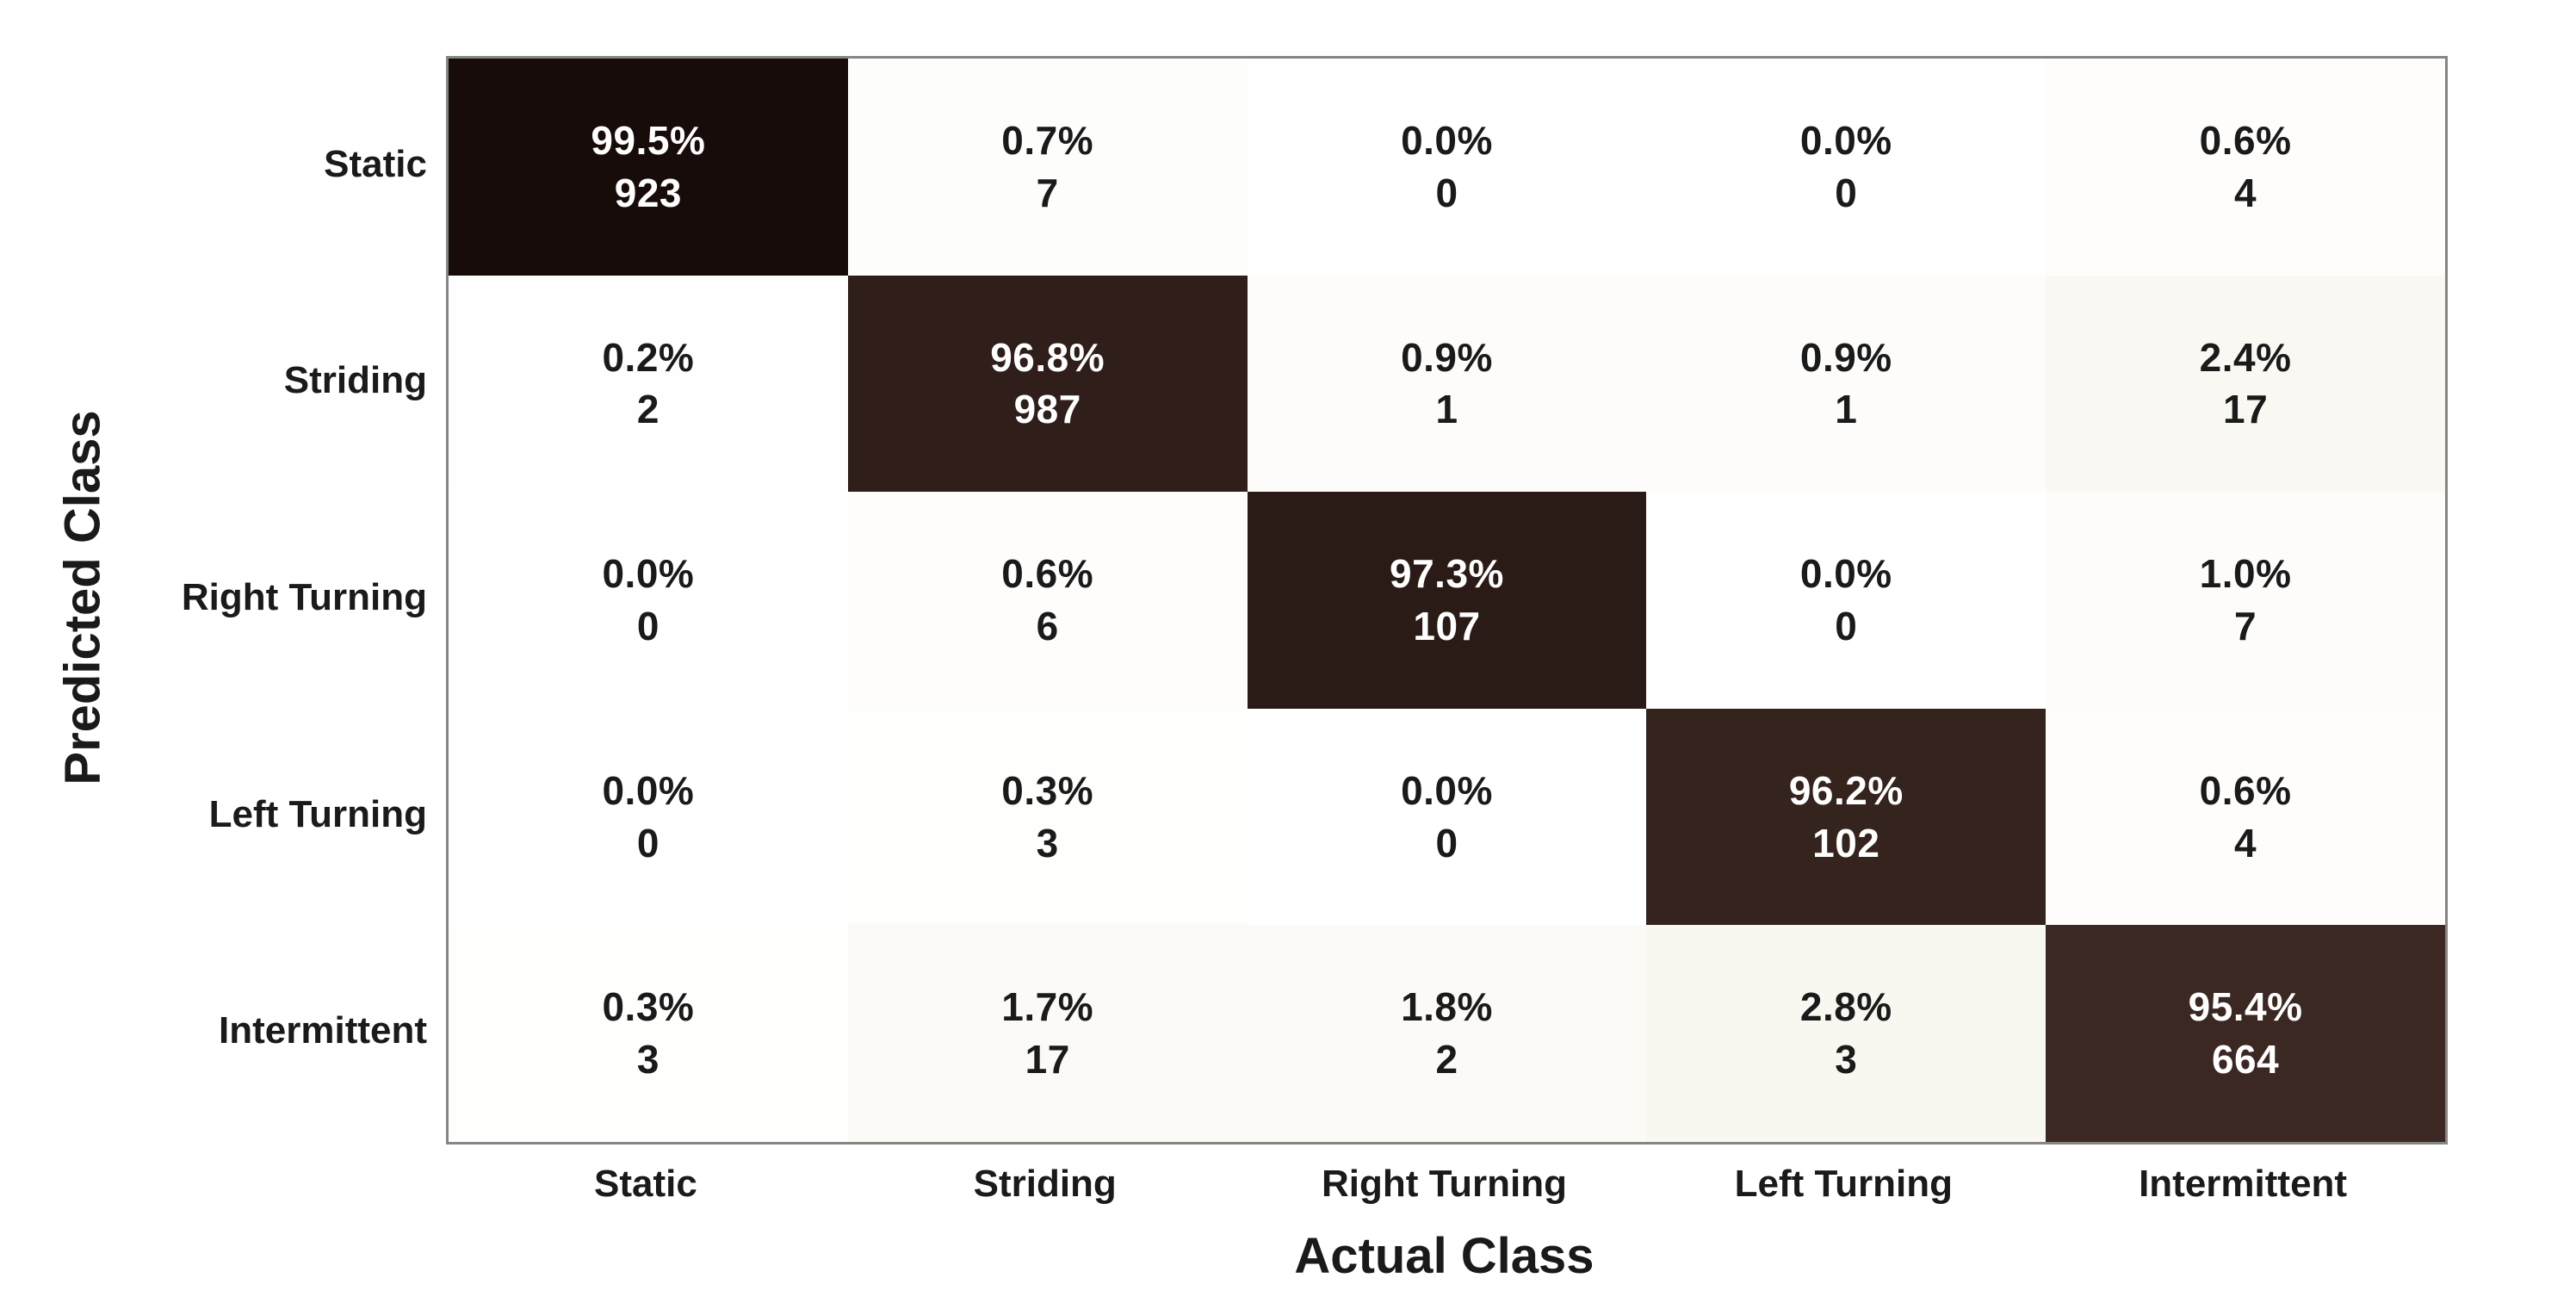 The width and height of the screenshot is (2576, 1309). Describe the element at coordinates (1447, 626) in the screenshot. I see `cell-count: 107` at that location.